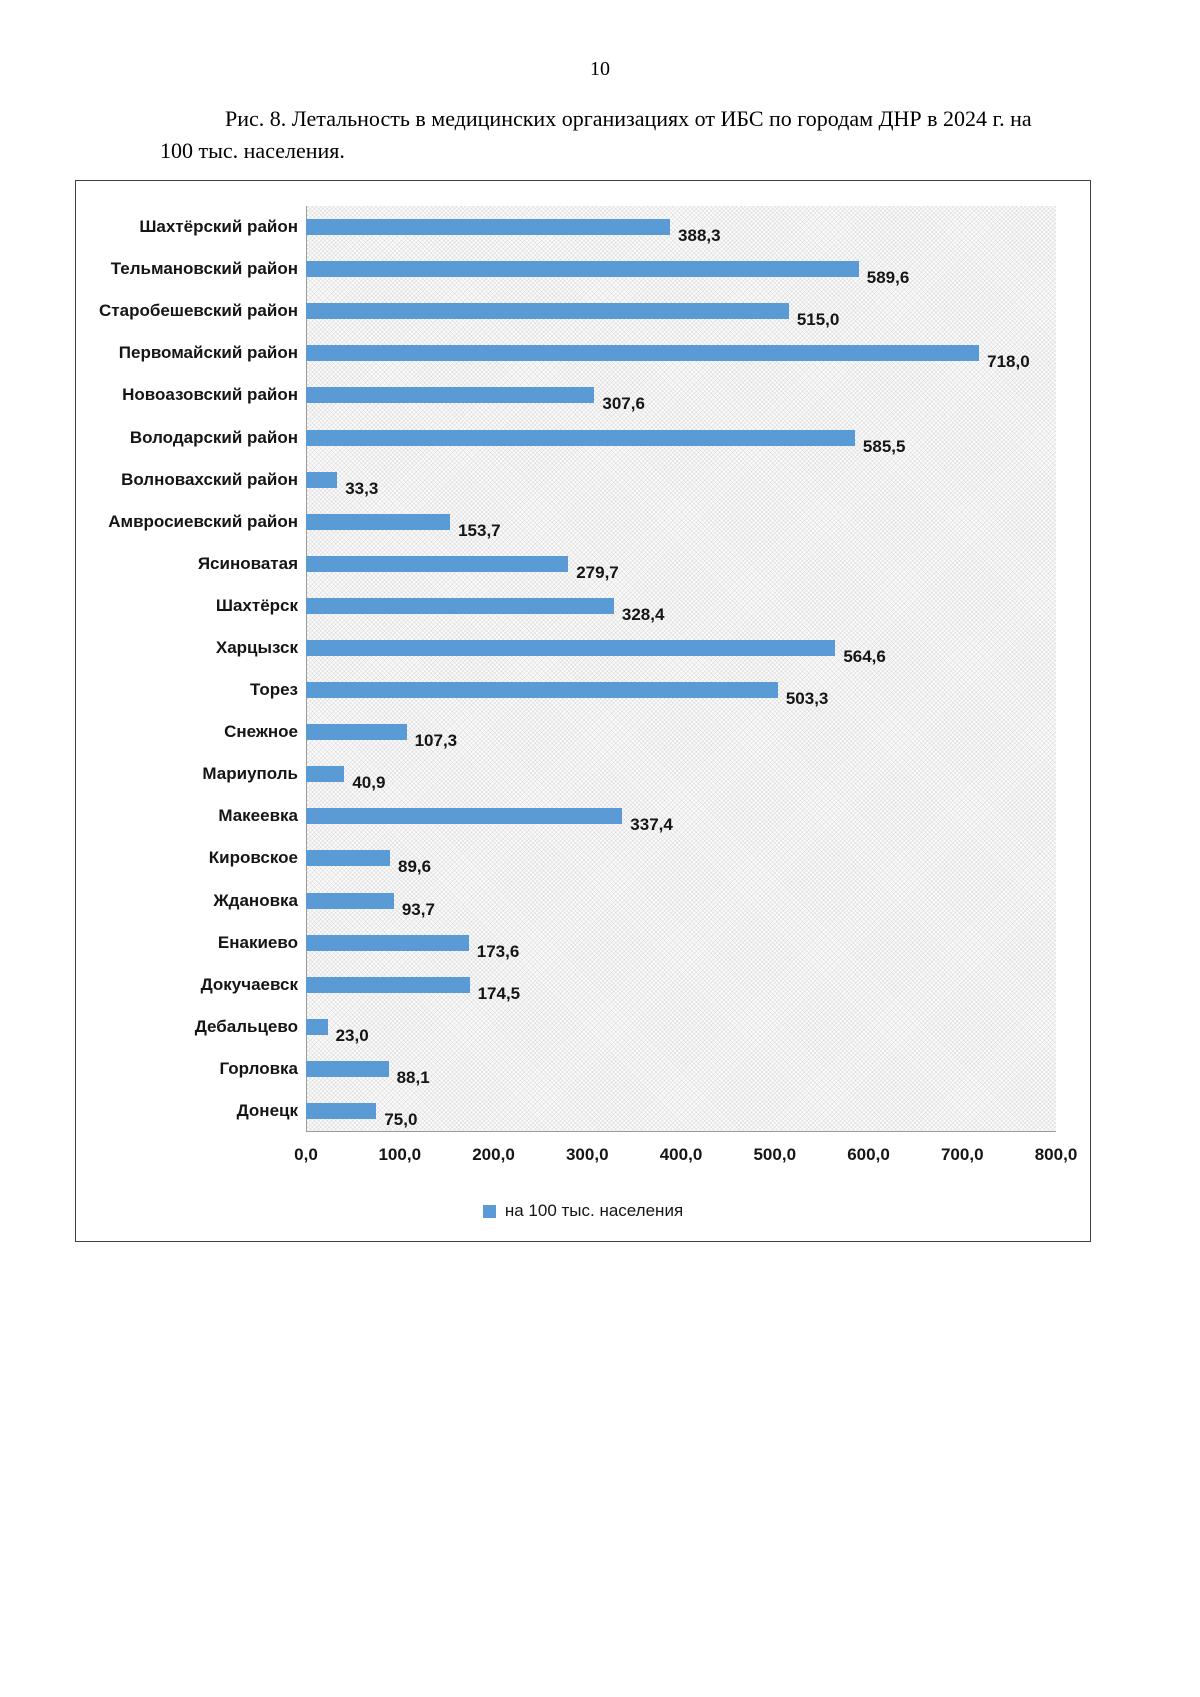  What do you see at coordinates (436, 741) in the screenshot?
I see `value-label: 107,3` at bounding box center [436, 741].